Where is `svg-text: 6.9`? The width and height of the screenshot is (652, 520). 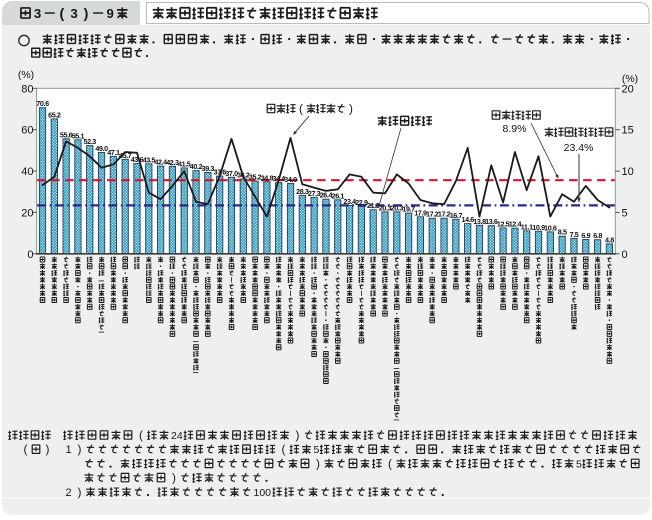 svg-text: 6.9 is located at coordinates (585, 235).